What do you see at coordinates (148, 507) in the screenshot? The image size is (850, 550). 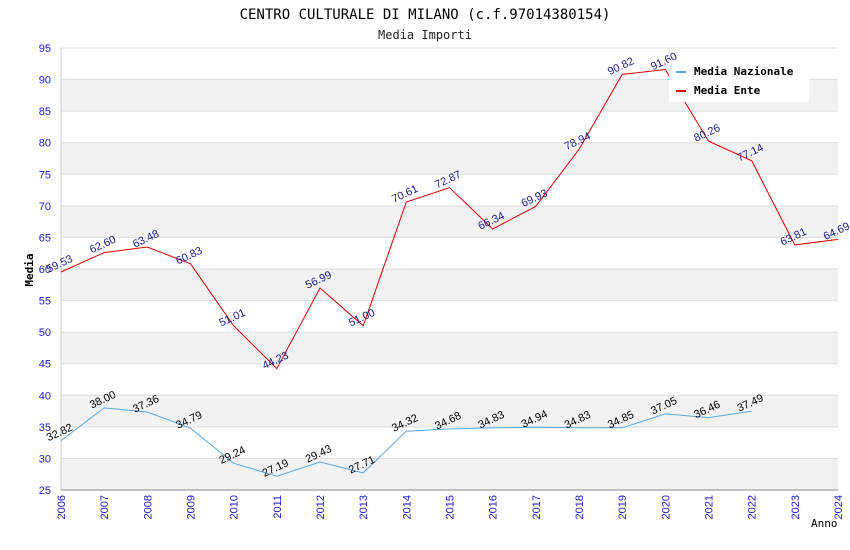 I see `x-tick-label: 2008` at bounding box center [148, 507].